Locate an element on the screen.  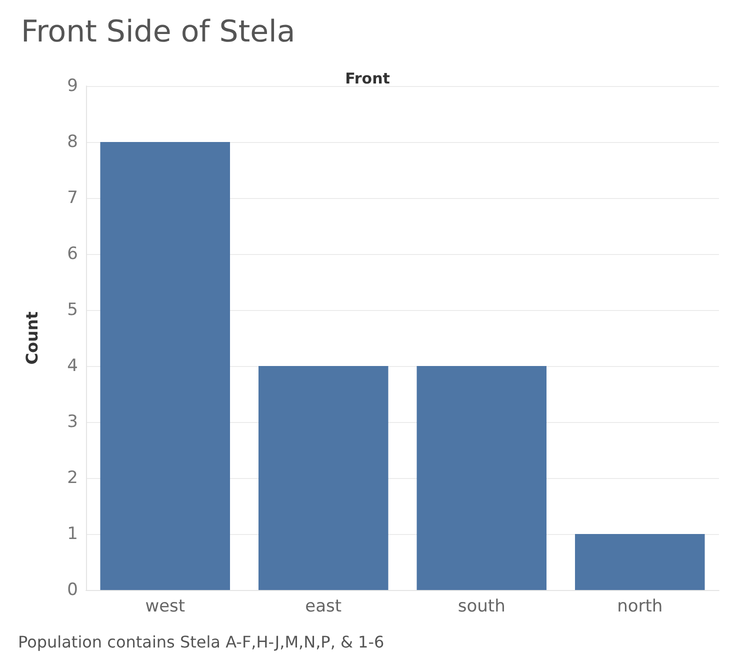
y-tick-label: 3 is located at coordinates (72, 422).